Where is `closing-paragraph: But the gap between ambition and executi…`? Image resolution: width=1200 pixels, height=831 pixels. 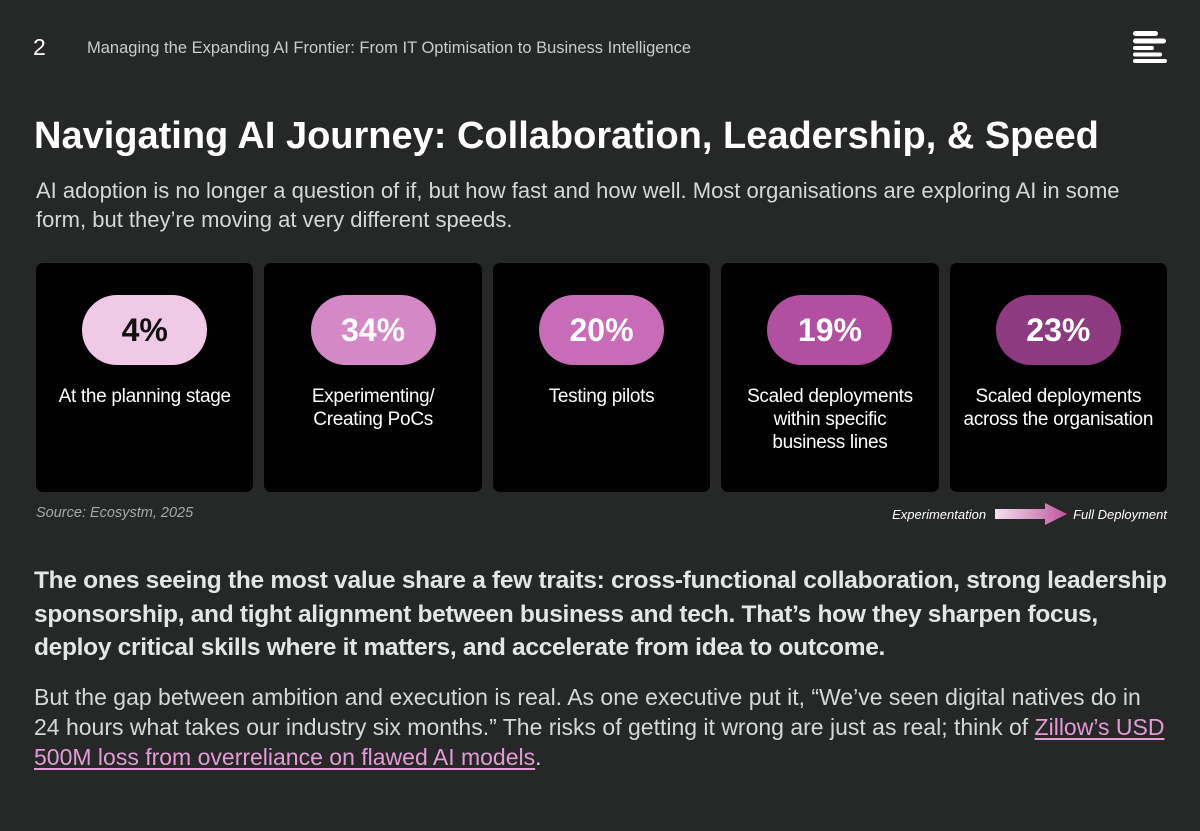 closing-paragraph: But the gap between ambition and executi… is located at coordinates (601, 727).